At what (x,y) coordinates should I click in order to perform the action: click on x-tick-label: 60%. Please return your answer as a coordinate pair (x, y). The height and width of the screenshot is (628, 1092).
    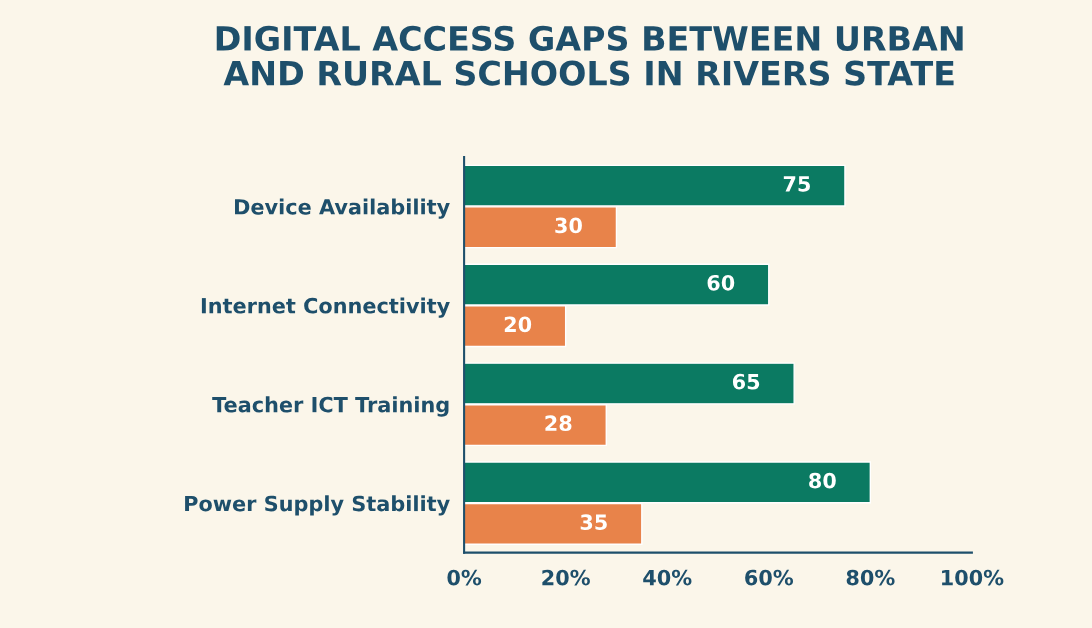
    Looking at the image, I should click on (769, 577).